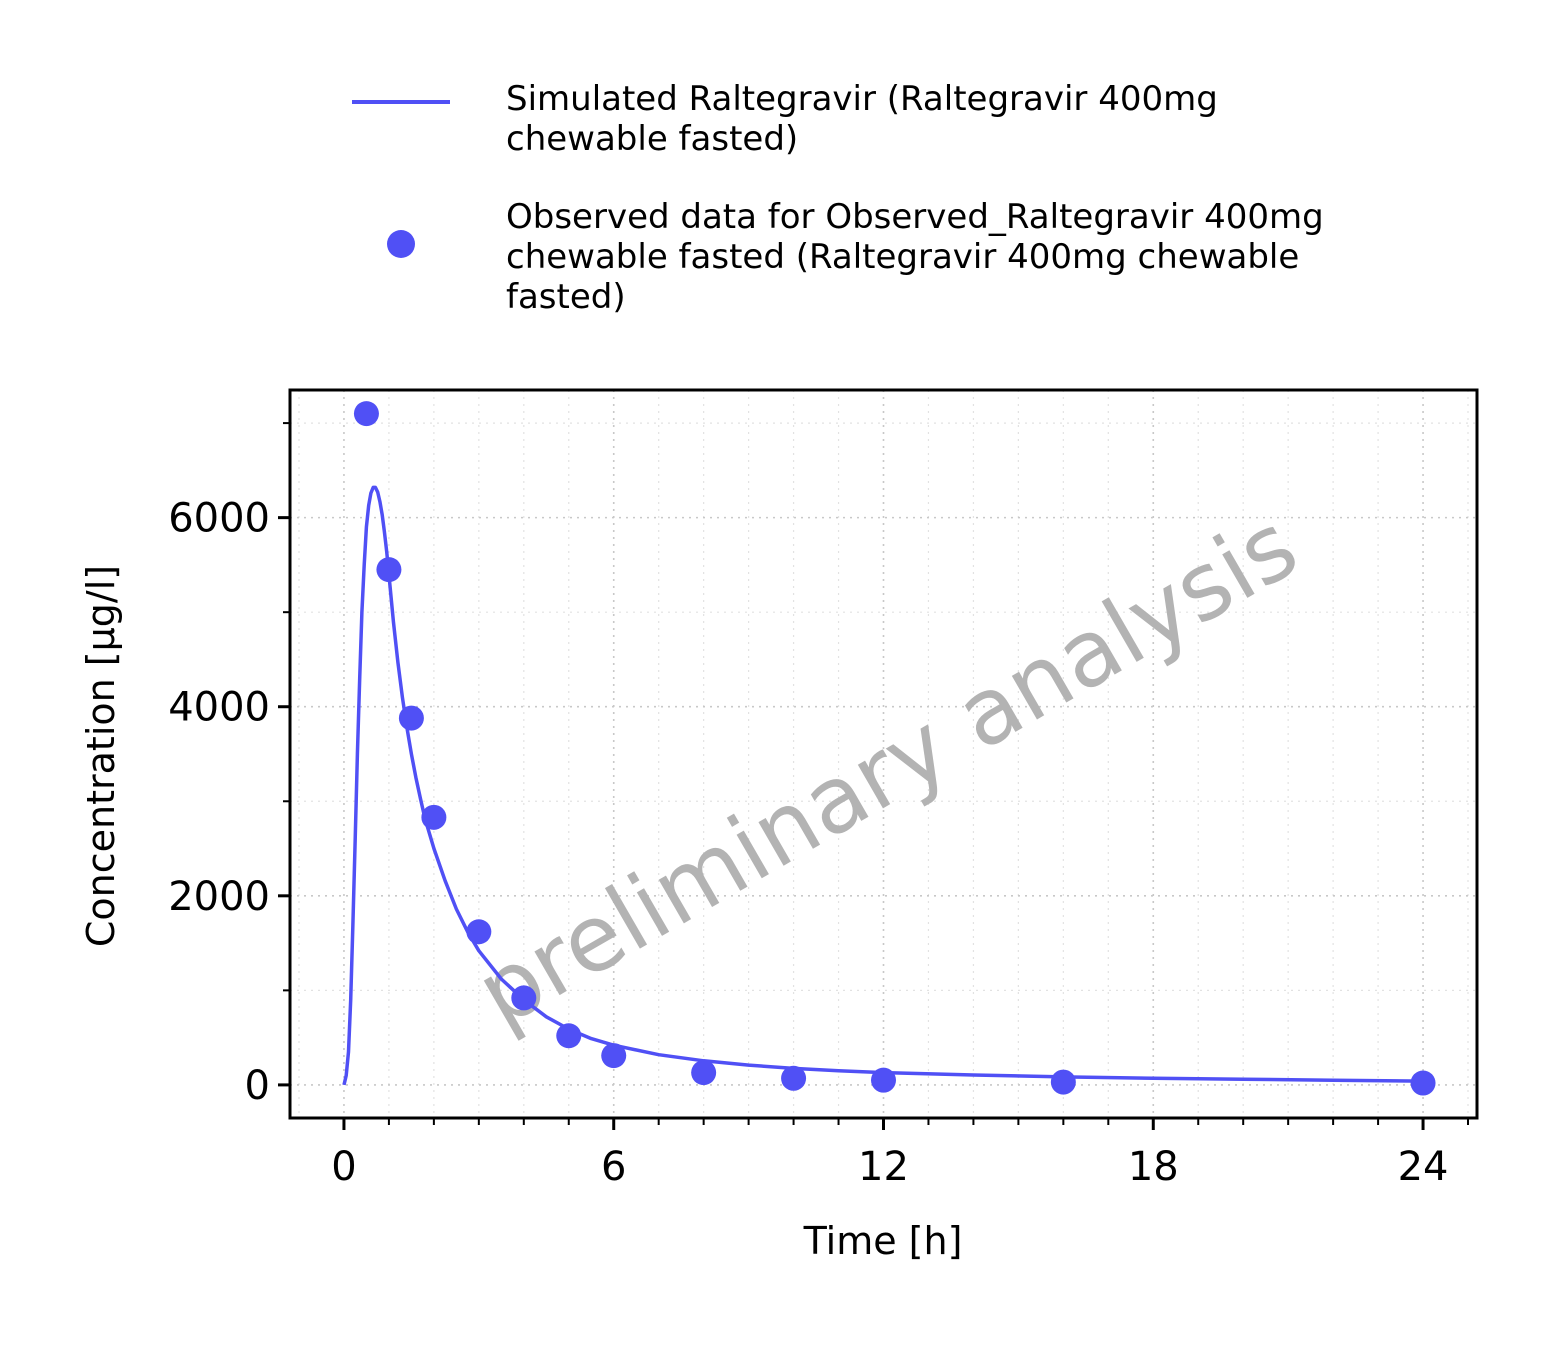  I want to click on y-tick-label: 6000, so click(219, 519).